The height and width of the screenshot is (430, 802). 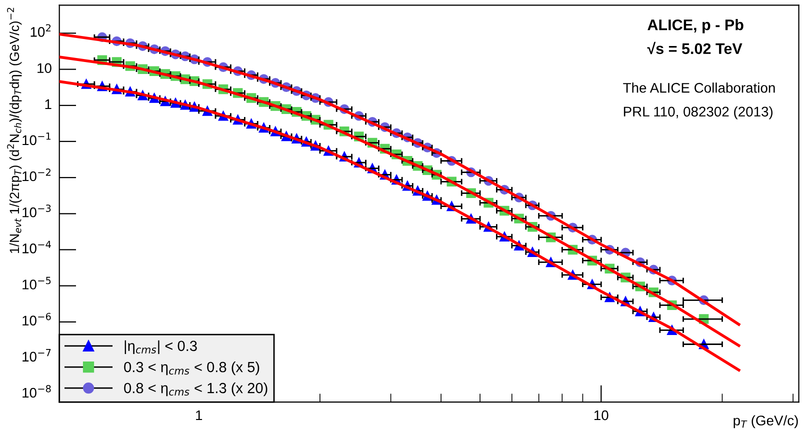 What do you see at coordinates (698, 113) in the screenshot?
I see `annotation: PRL 110, 082302 (2013)` at bounding box center [698, 113].